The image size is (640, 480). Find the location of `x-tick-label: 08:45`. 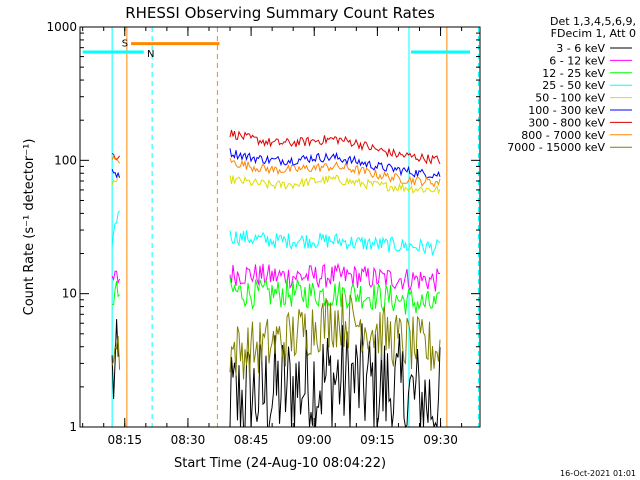

x-tick-label: 08:45 is located at coordinates (251, 440).